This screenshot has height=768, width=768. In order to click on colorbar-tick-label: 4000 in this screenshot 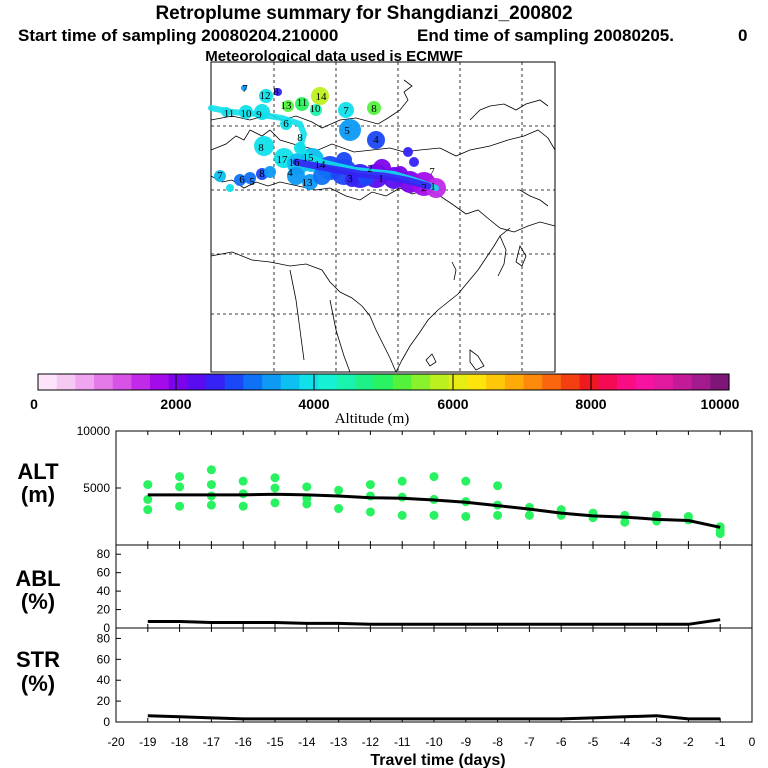, I will do `click(313, 404)`.